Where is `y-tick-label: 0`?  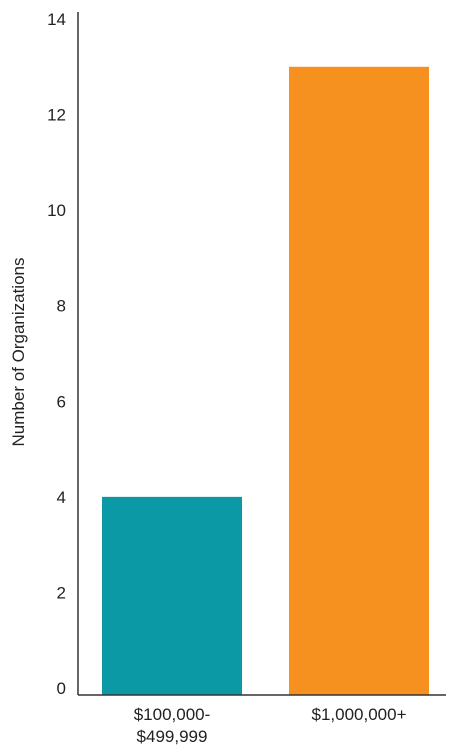 y-tick-label: 0 is located at coordinates (61, 688).